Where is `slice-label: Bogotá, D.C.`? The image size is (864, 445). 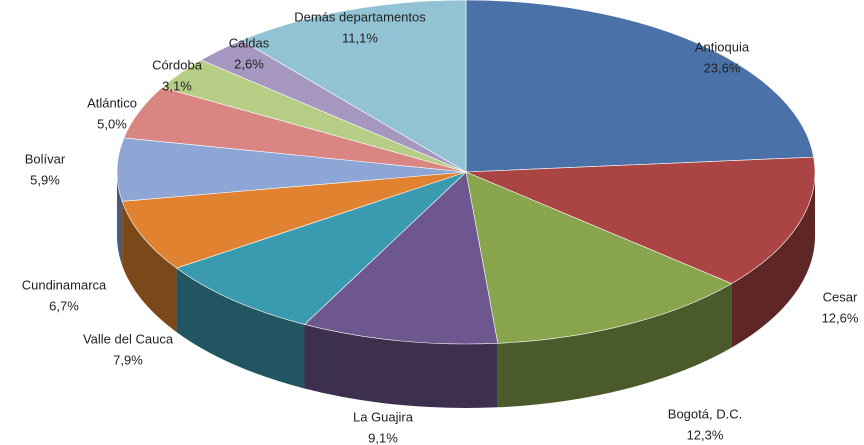 slice-label: Bogotá, D.C. is located at coordinates (705, 413).